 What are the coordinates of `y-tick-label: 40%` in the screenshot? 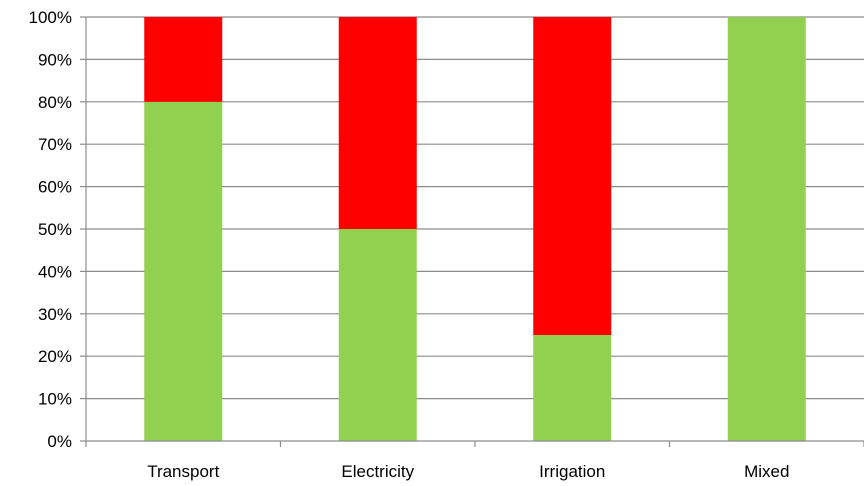 It's located at (55, 271).